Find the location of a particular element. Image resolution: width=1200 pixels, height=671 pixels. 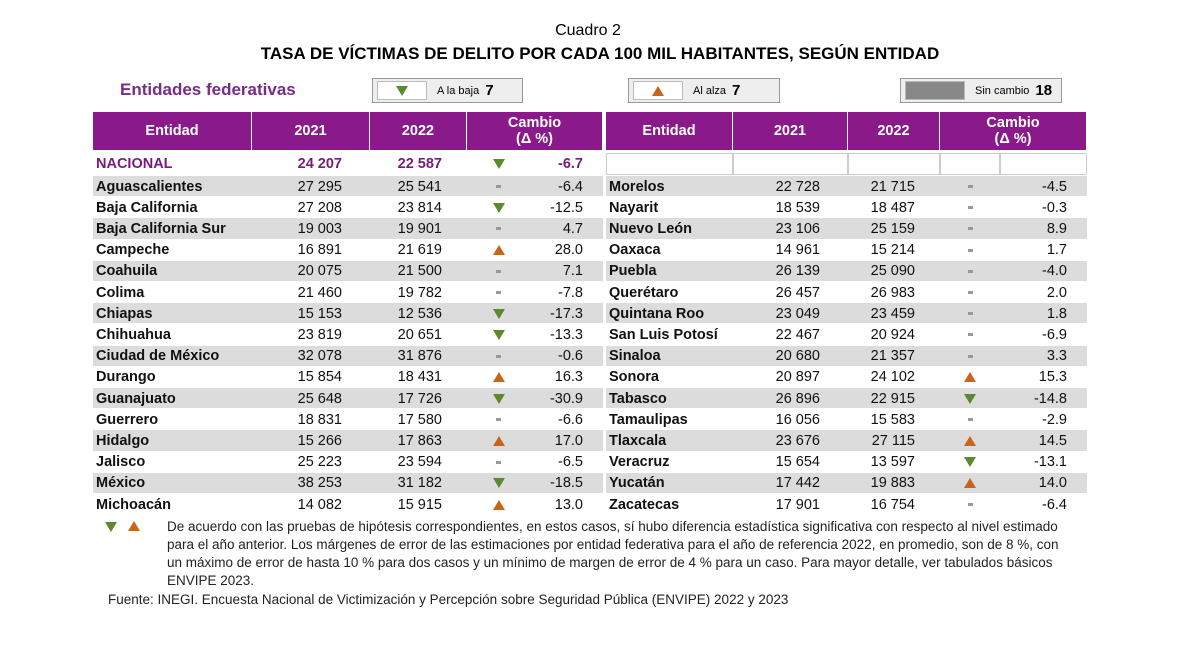

value-2022: 24 102 is located at coordinates (892, 377).